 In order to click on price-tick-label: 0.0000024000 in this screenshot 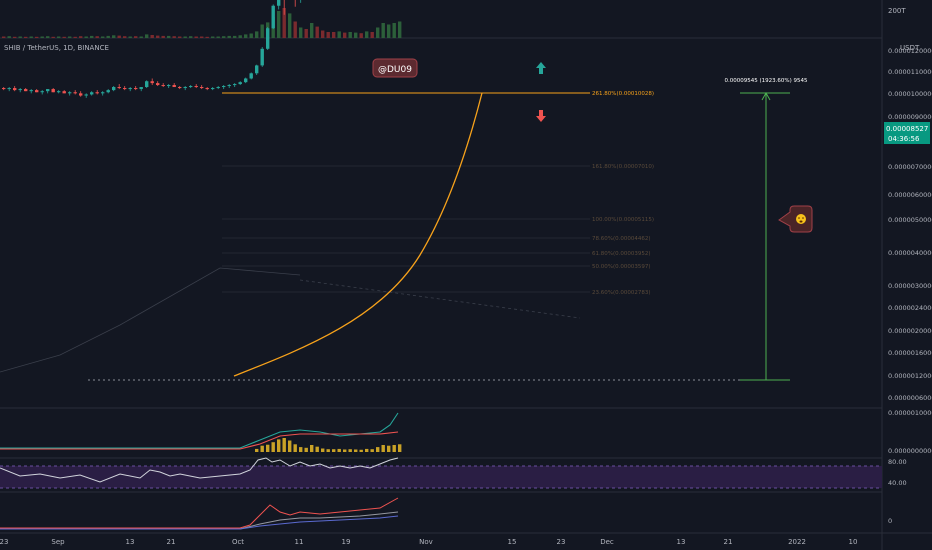, I will do `click(910, 308)`.